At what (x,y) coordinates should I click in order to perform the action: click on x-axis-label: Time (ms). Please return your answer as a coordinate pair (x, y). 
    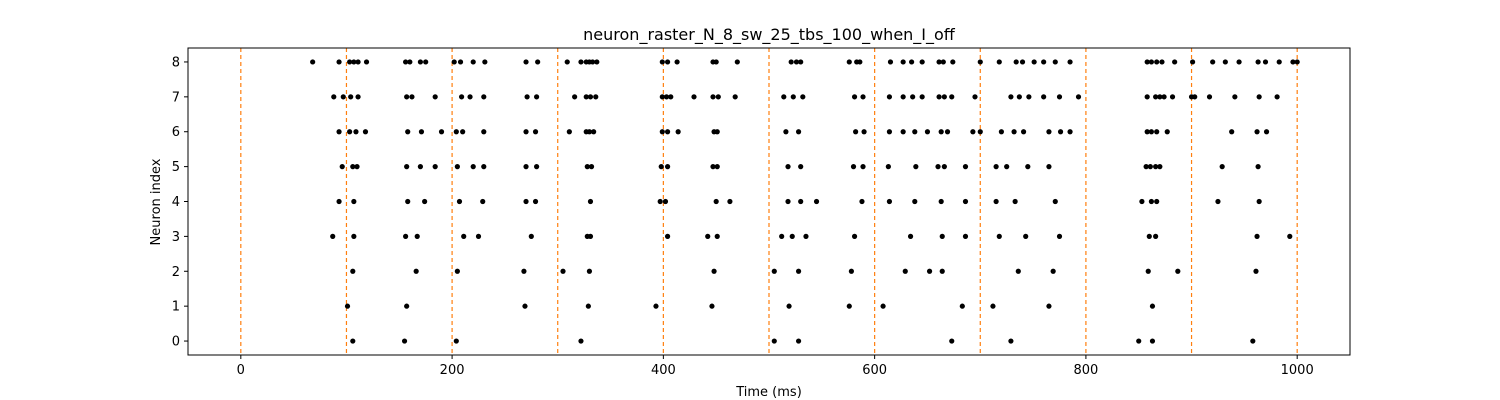
    Looking at the image, I should click on (768, 392).